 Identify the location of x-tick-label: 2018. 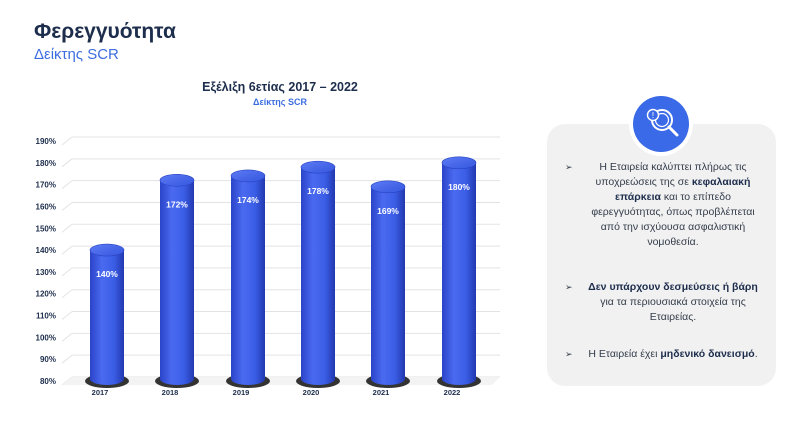
(170, 392).